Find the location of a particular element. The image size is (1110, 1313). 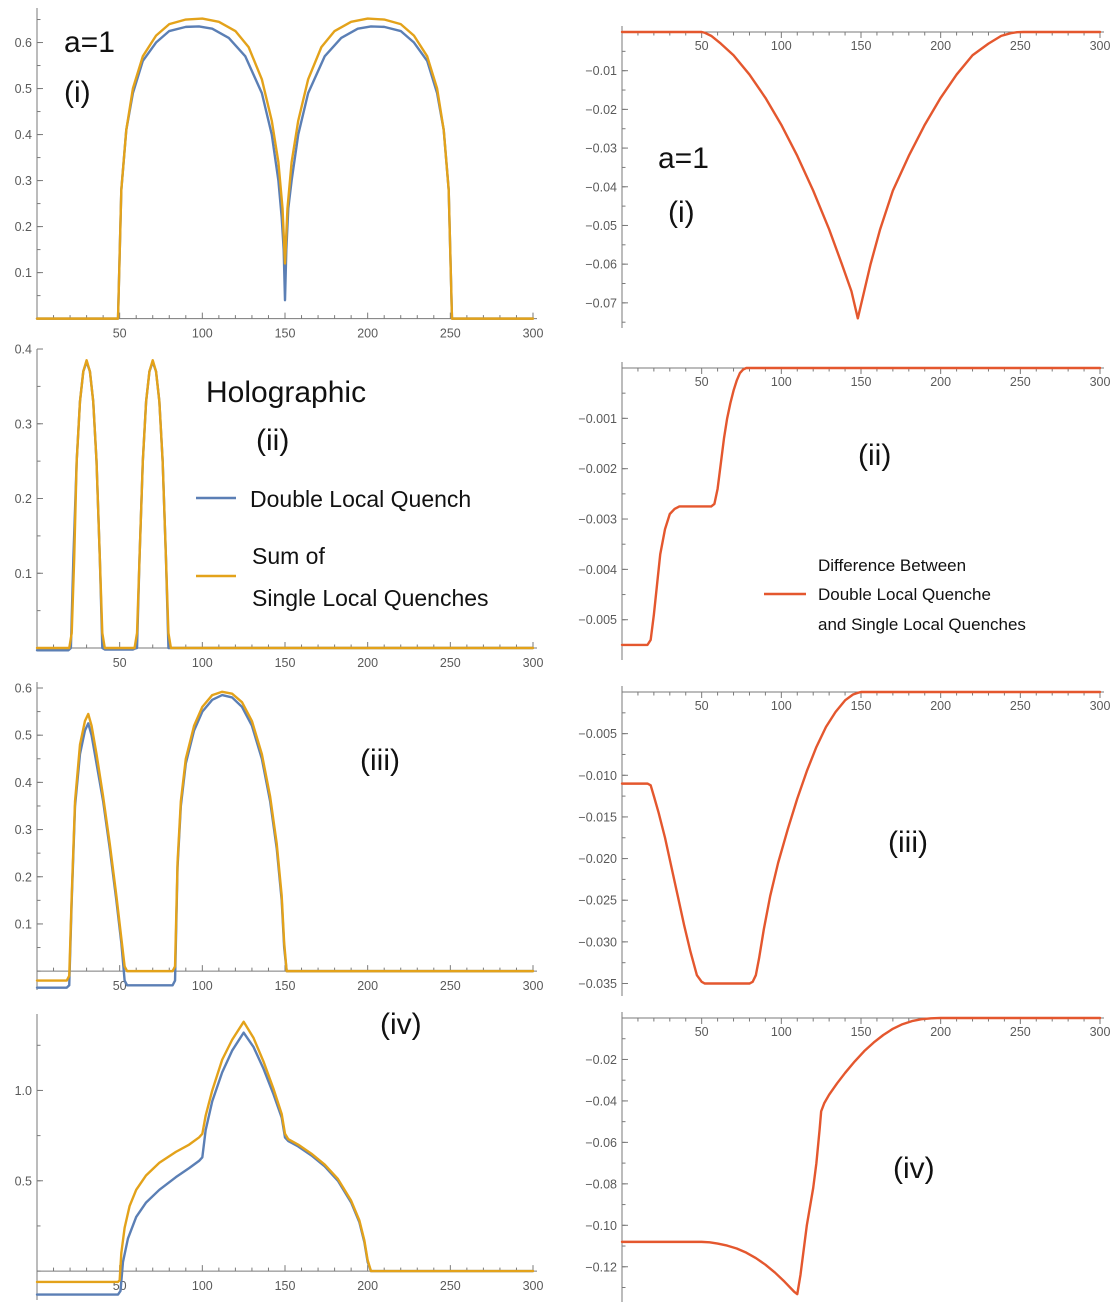

series-line-R4-difference is located at coordinates (861, 1156).